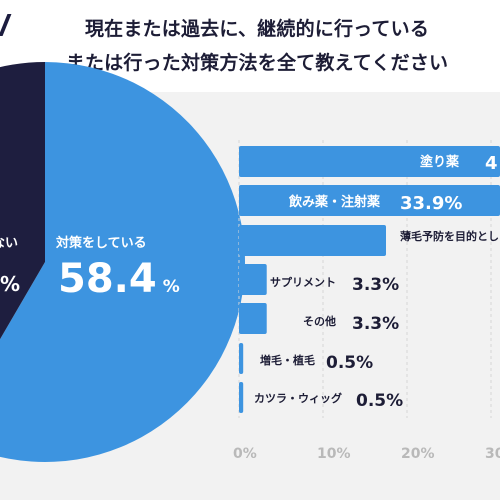 The image size is (500, 500). What do you see at coordinates (171, 287) in the screenshot?
I see `pie-main-unit: %` at bounding box center [171, 287].